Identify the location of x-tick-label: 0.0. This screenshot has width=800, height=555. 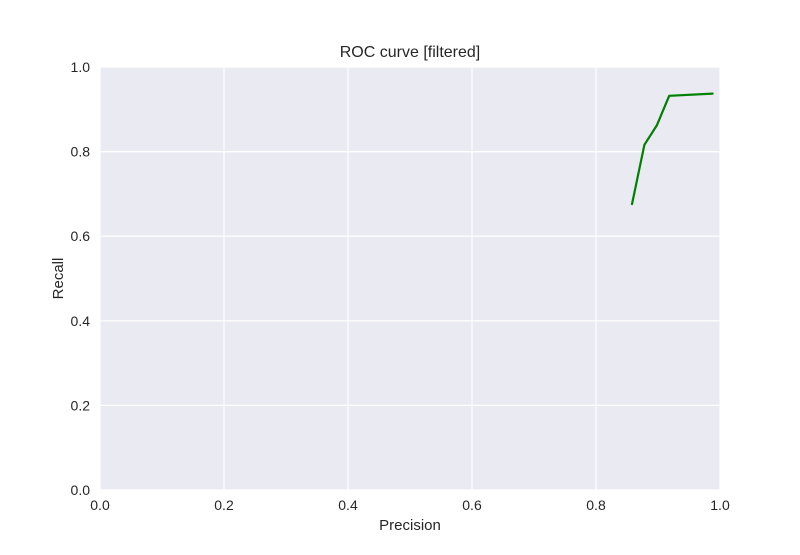
(100, 505).